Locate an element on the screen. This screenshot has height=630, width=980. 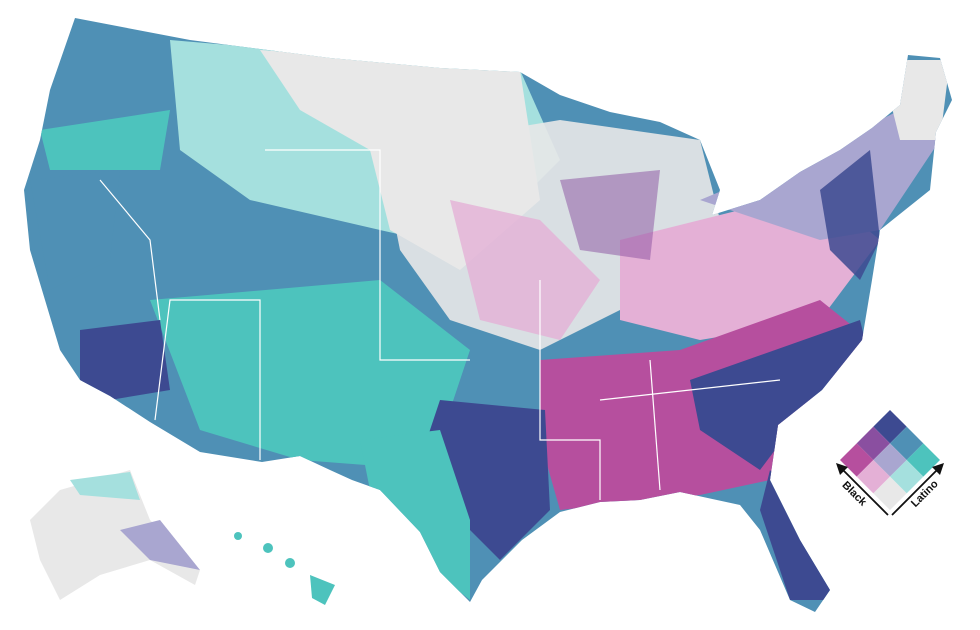
legend-arrows is located at coordinates (890, 492).